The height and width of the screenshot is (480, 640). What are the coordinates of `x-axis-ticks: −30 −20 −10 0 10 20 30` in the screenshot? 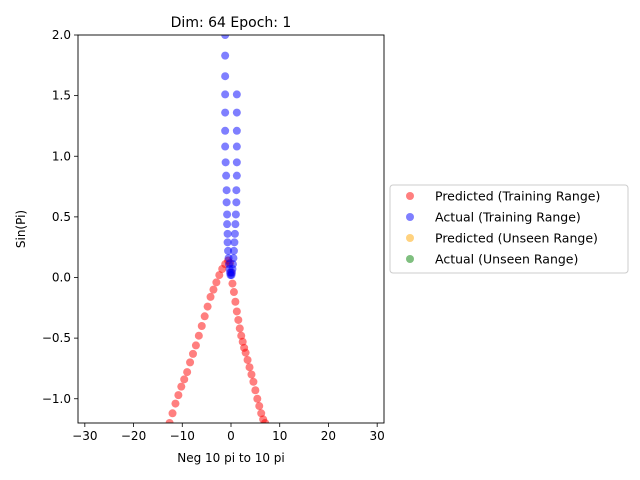 It's located at (228, 433).